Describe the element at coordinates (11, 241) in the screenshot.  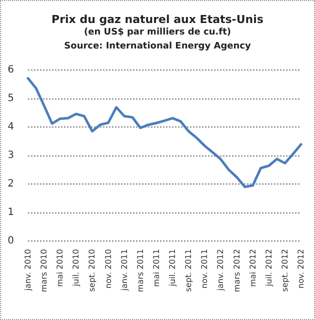
I see `y-tick-label: 0` at that location.